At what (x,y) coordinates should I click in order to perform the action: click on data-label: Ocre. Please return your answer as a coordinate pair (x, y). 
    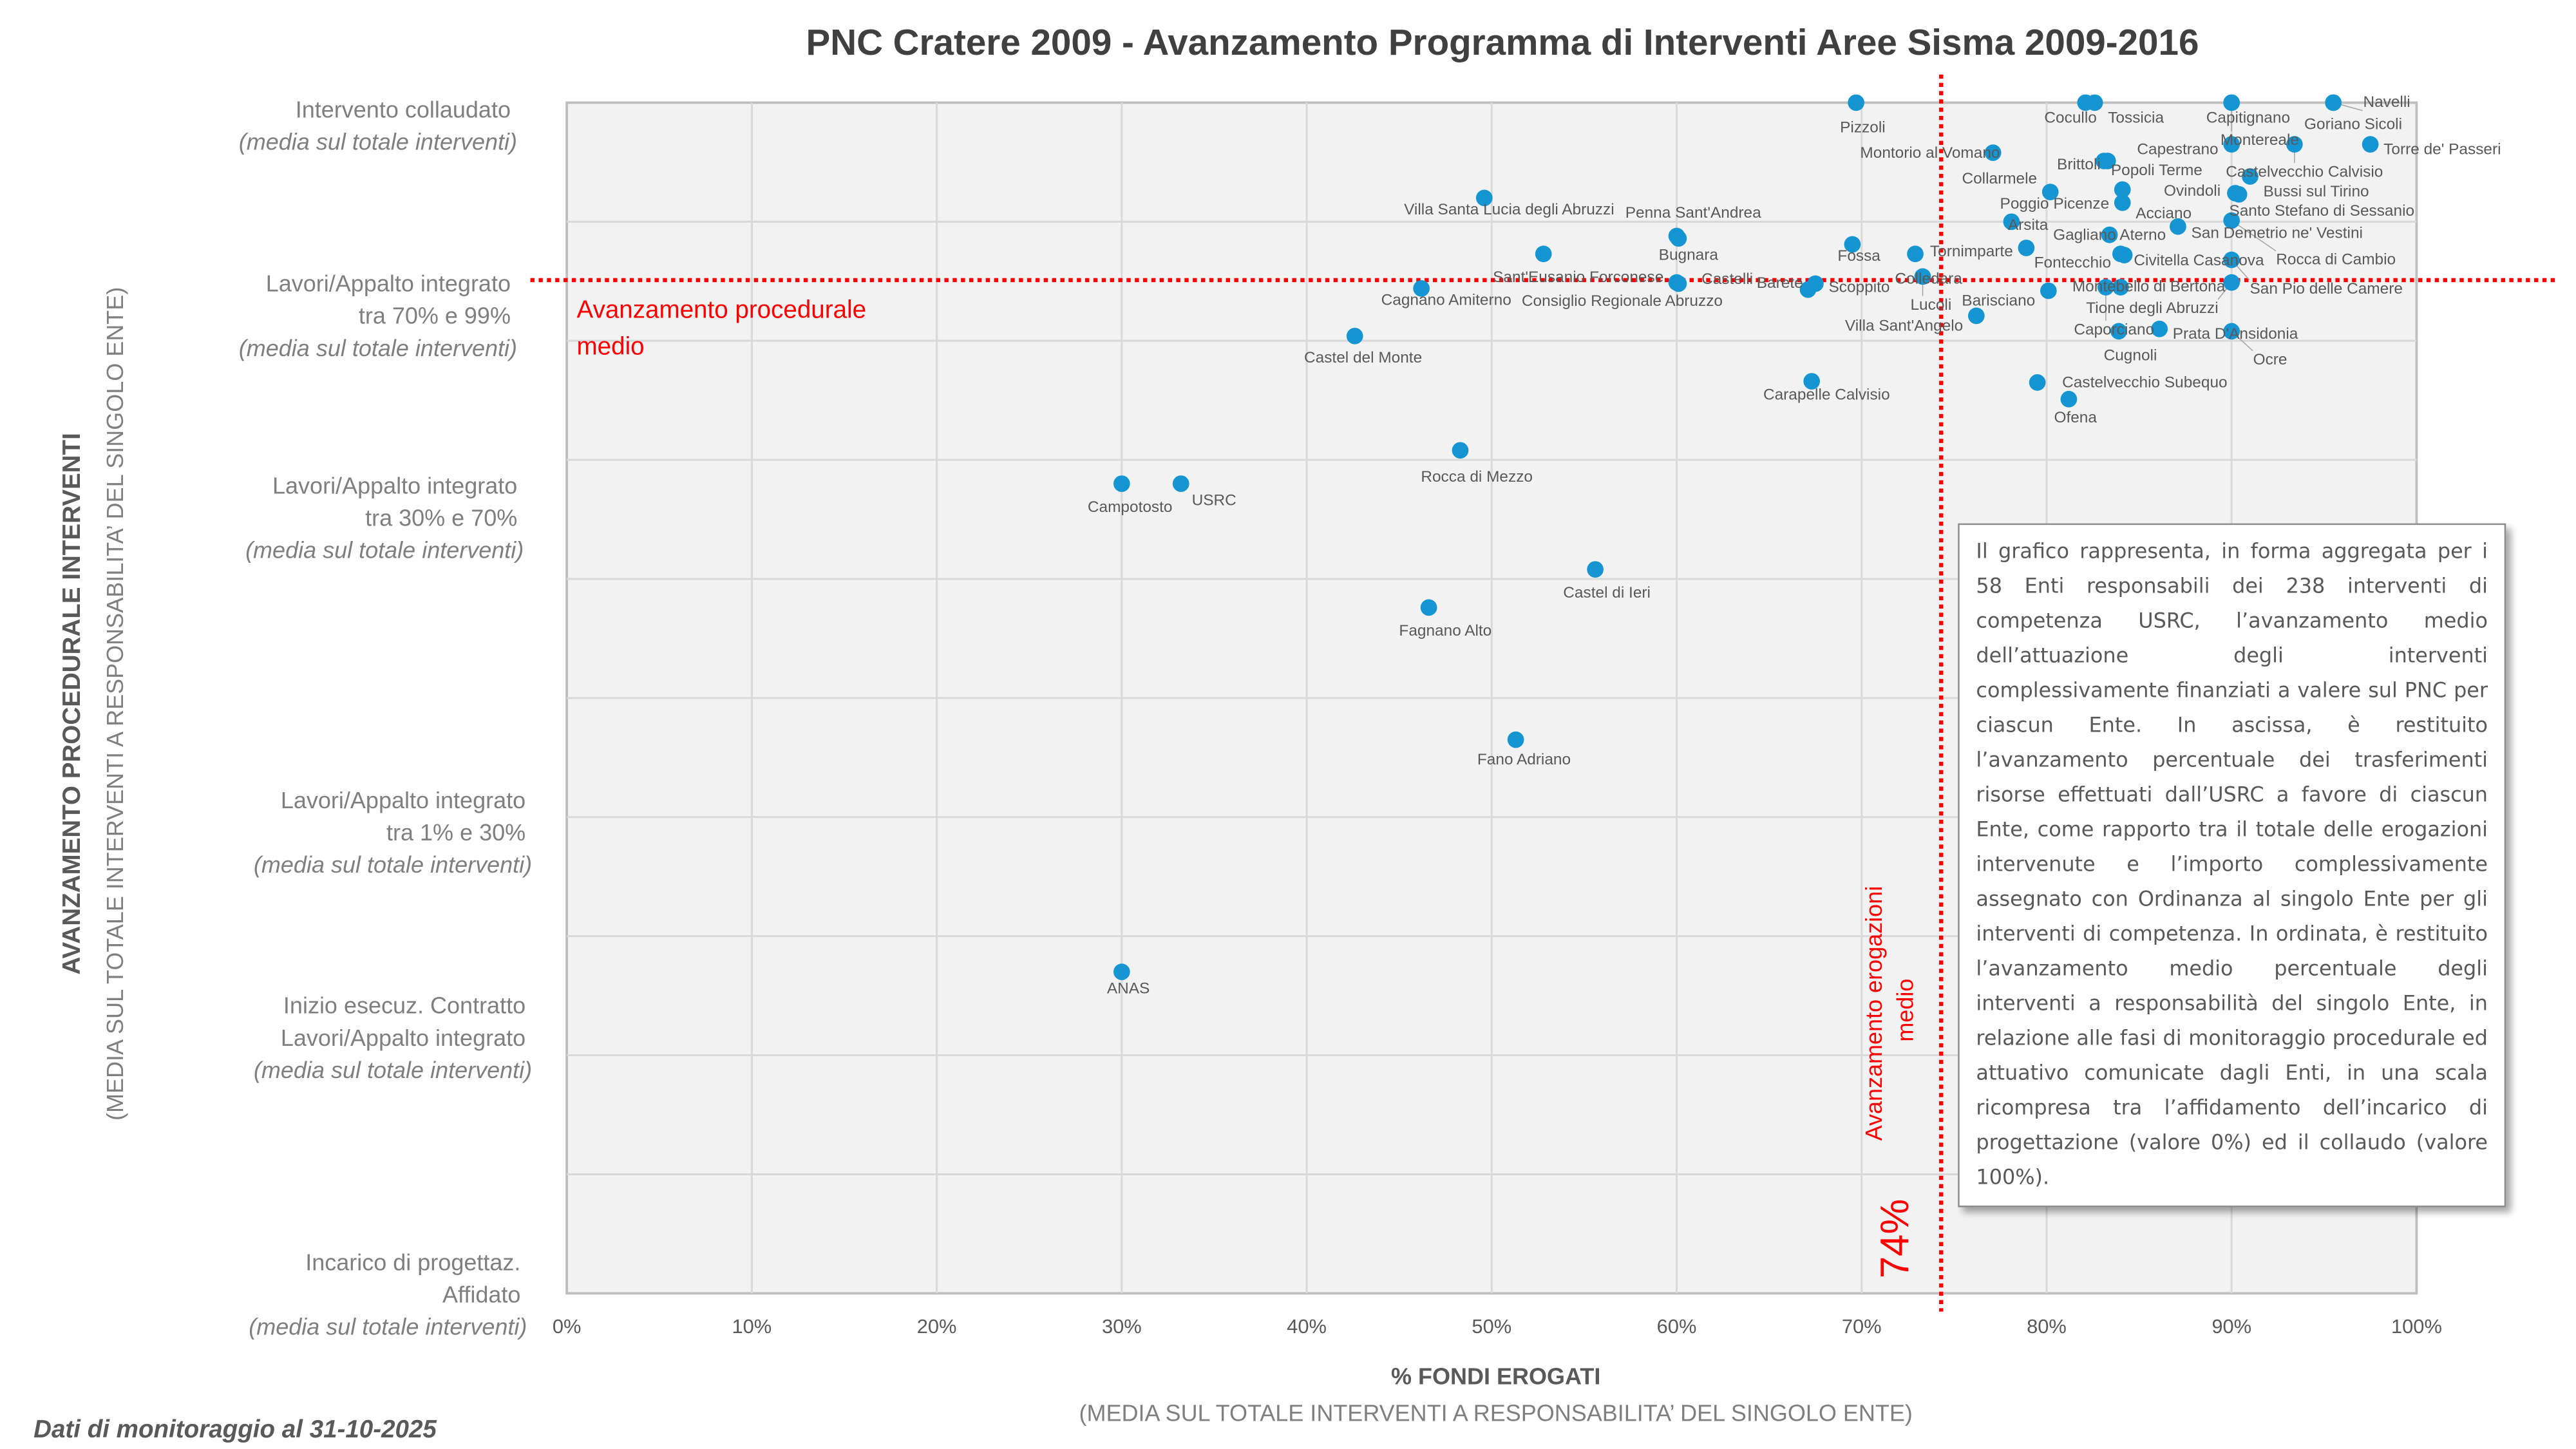
    Looking at the image, I should click on (2270, 359).